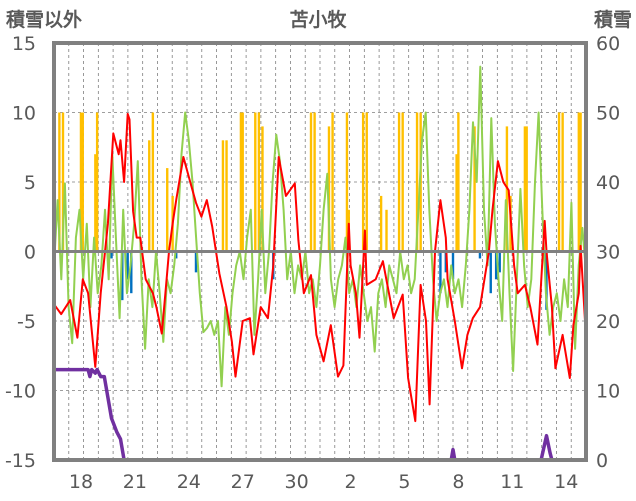  What do you see at coordinates (81, 482) in the screenshot?
I see `x-tick-label: 18` at bounding box center [81, 482].